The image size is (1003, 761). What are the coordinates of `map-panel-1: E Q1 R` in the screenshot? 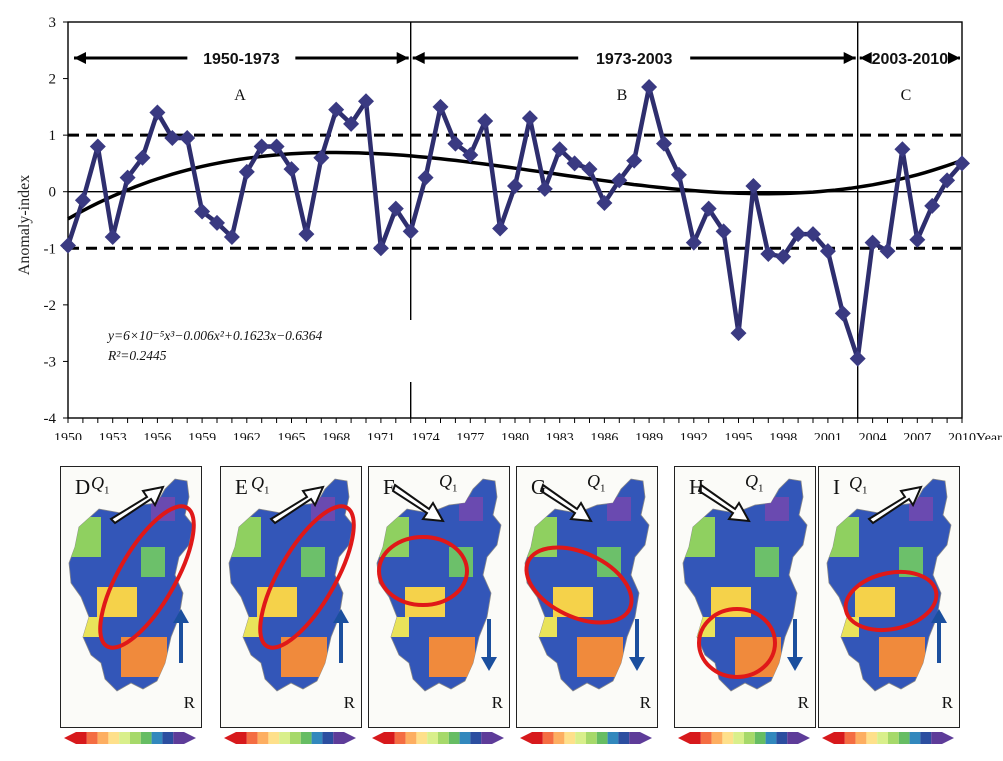 It's located at (291, 597).